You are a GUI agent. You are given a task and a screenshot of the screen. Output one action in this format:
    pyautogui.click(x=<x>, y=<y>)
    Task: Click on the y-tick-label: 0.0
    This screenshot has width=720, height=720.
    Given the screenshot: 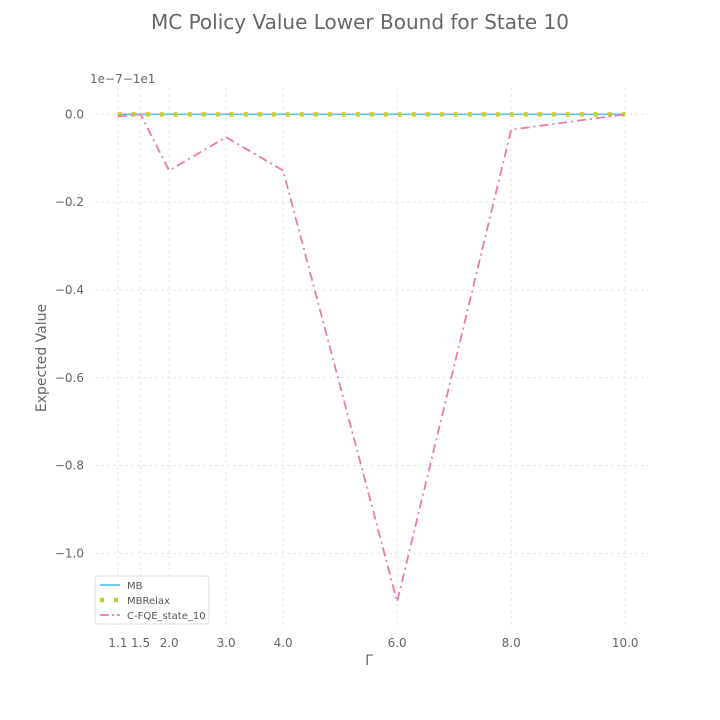 What is the action you would take?
    pyautogui.click(x=74, y=114)
    